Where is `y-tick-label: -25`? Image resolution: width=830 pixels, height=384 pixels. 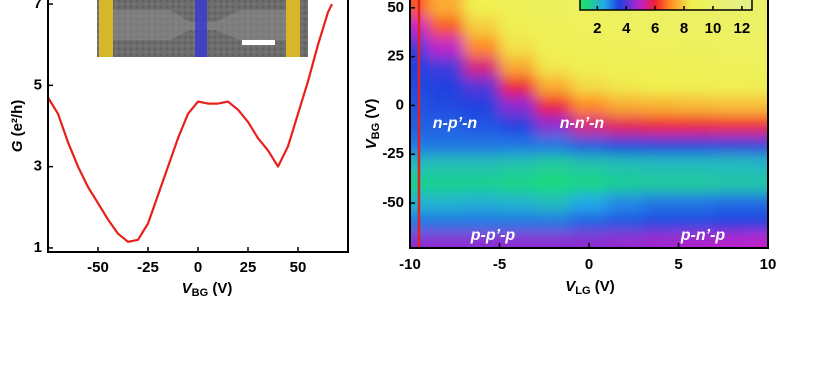 y-tick-label: -25 is located at coordinates (393, 153).